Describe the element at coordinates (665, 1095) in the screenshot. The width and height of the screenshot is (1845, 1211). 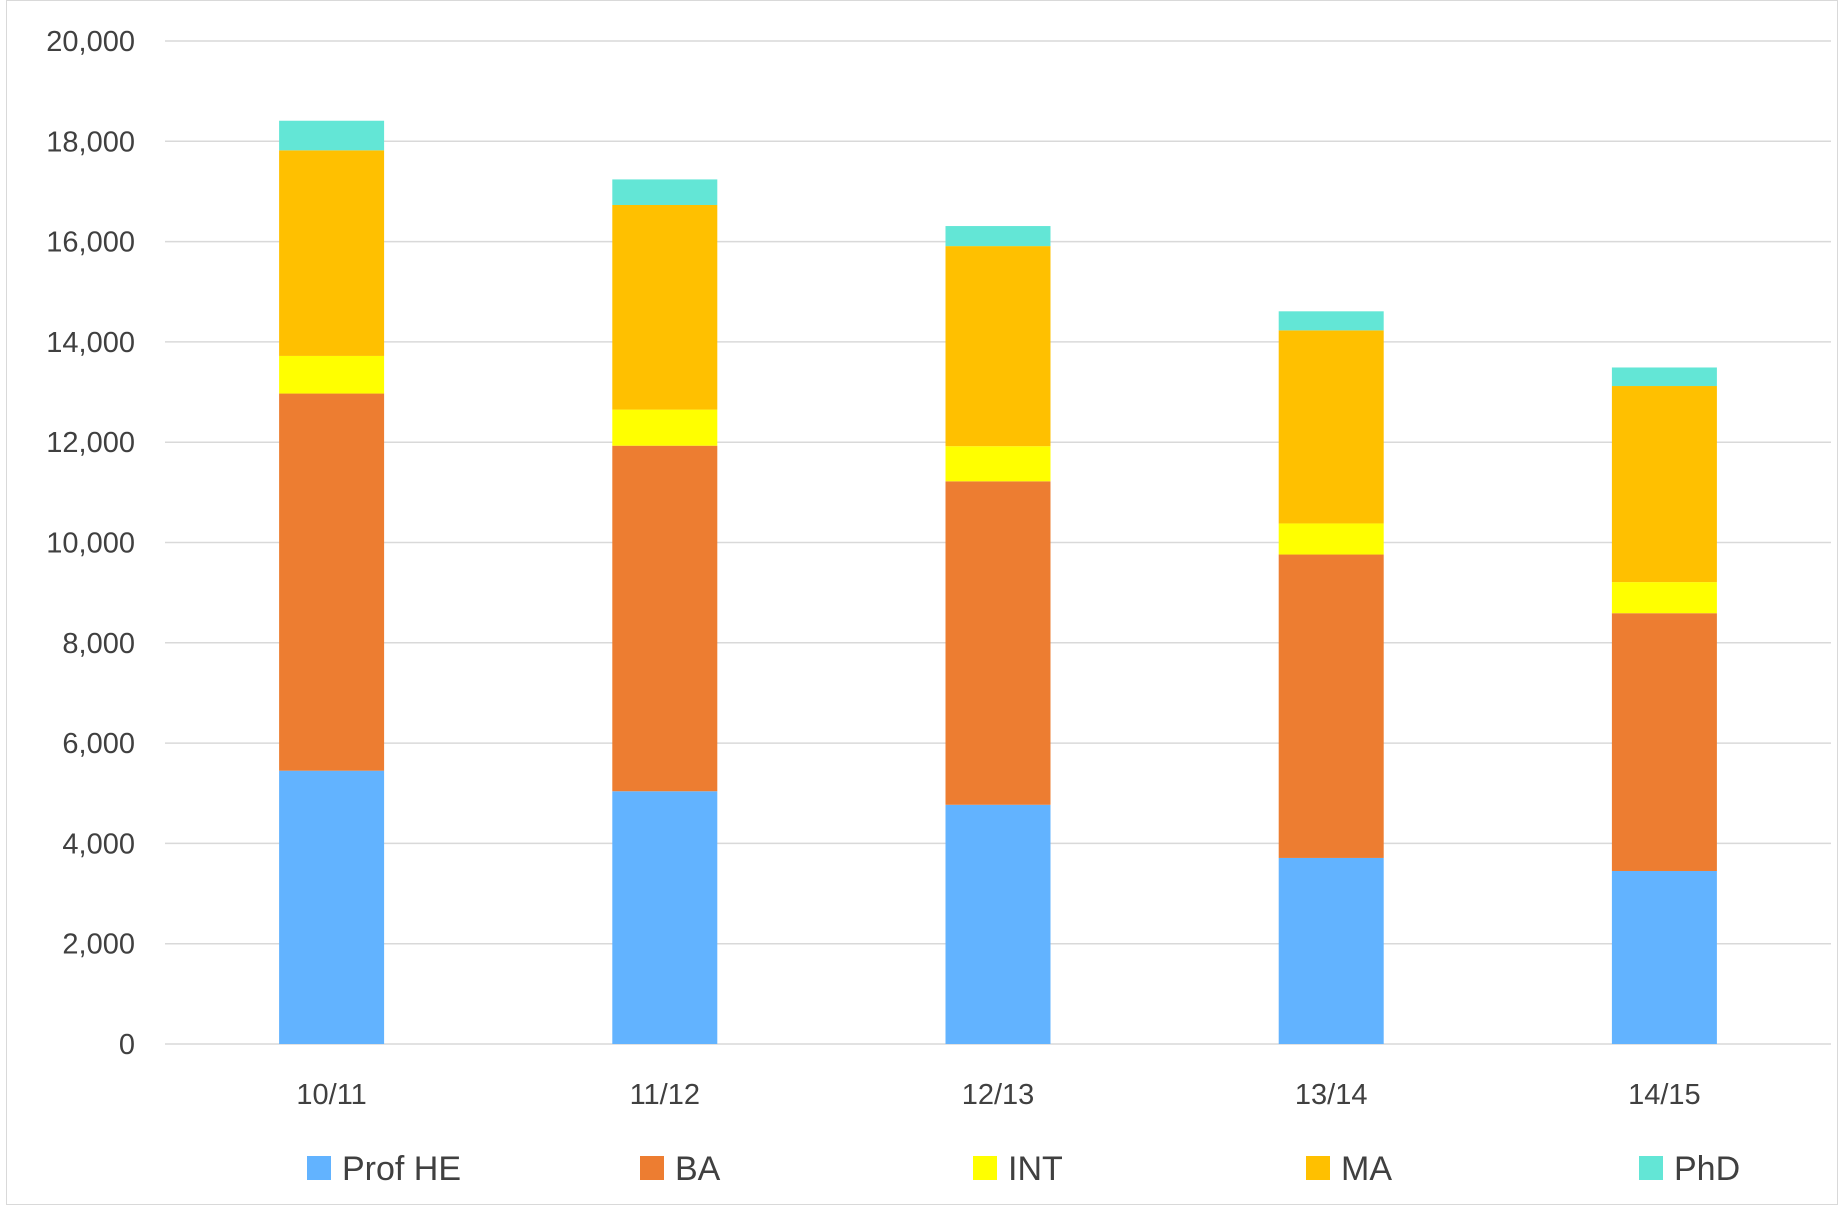
I see `x-tick-label: 11/12` at that location.